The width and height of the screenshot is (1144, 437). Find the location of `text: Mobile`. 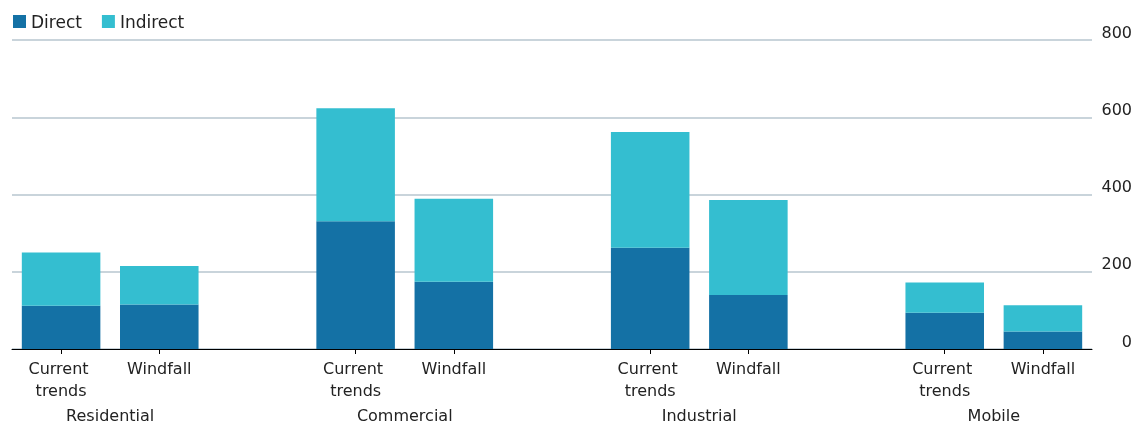

text: Mobile is located at coordinates (994, 415).